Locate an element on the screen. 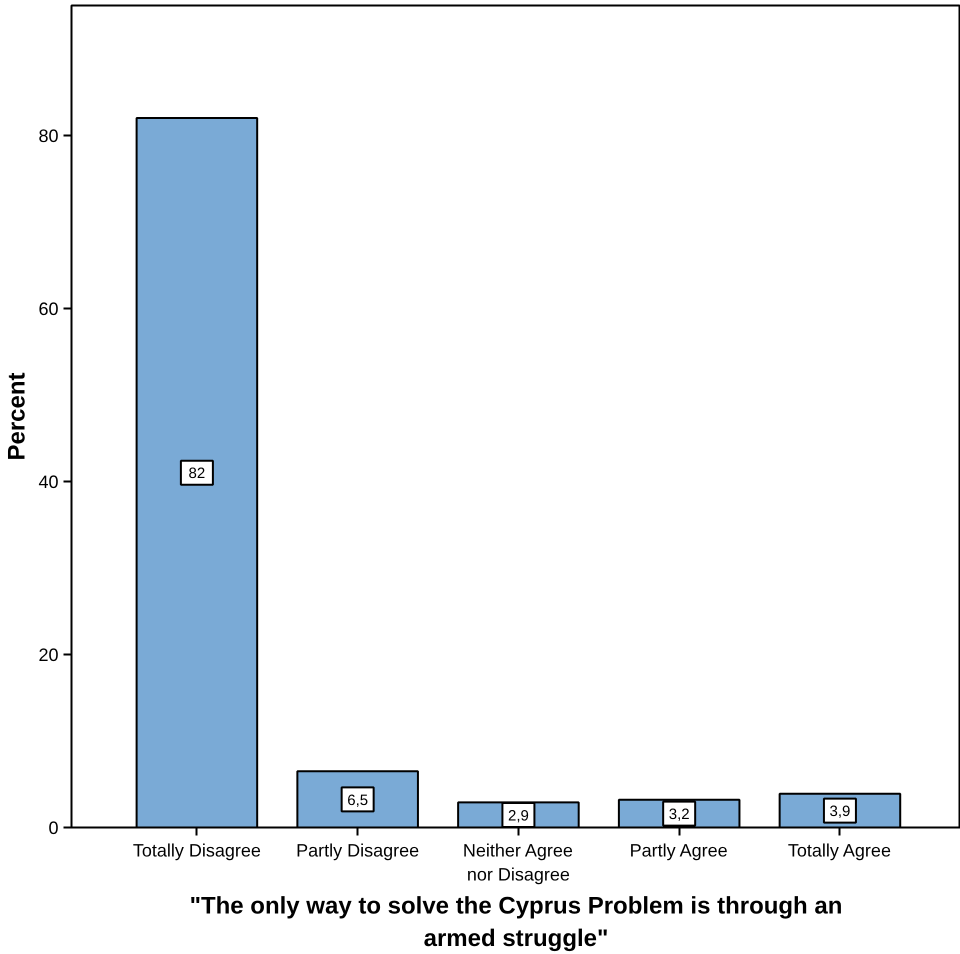 Image resolution: width=960 pixels, height=954 pixels. data-label: 2,9 is located at coordinates (518, 815).